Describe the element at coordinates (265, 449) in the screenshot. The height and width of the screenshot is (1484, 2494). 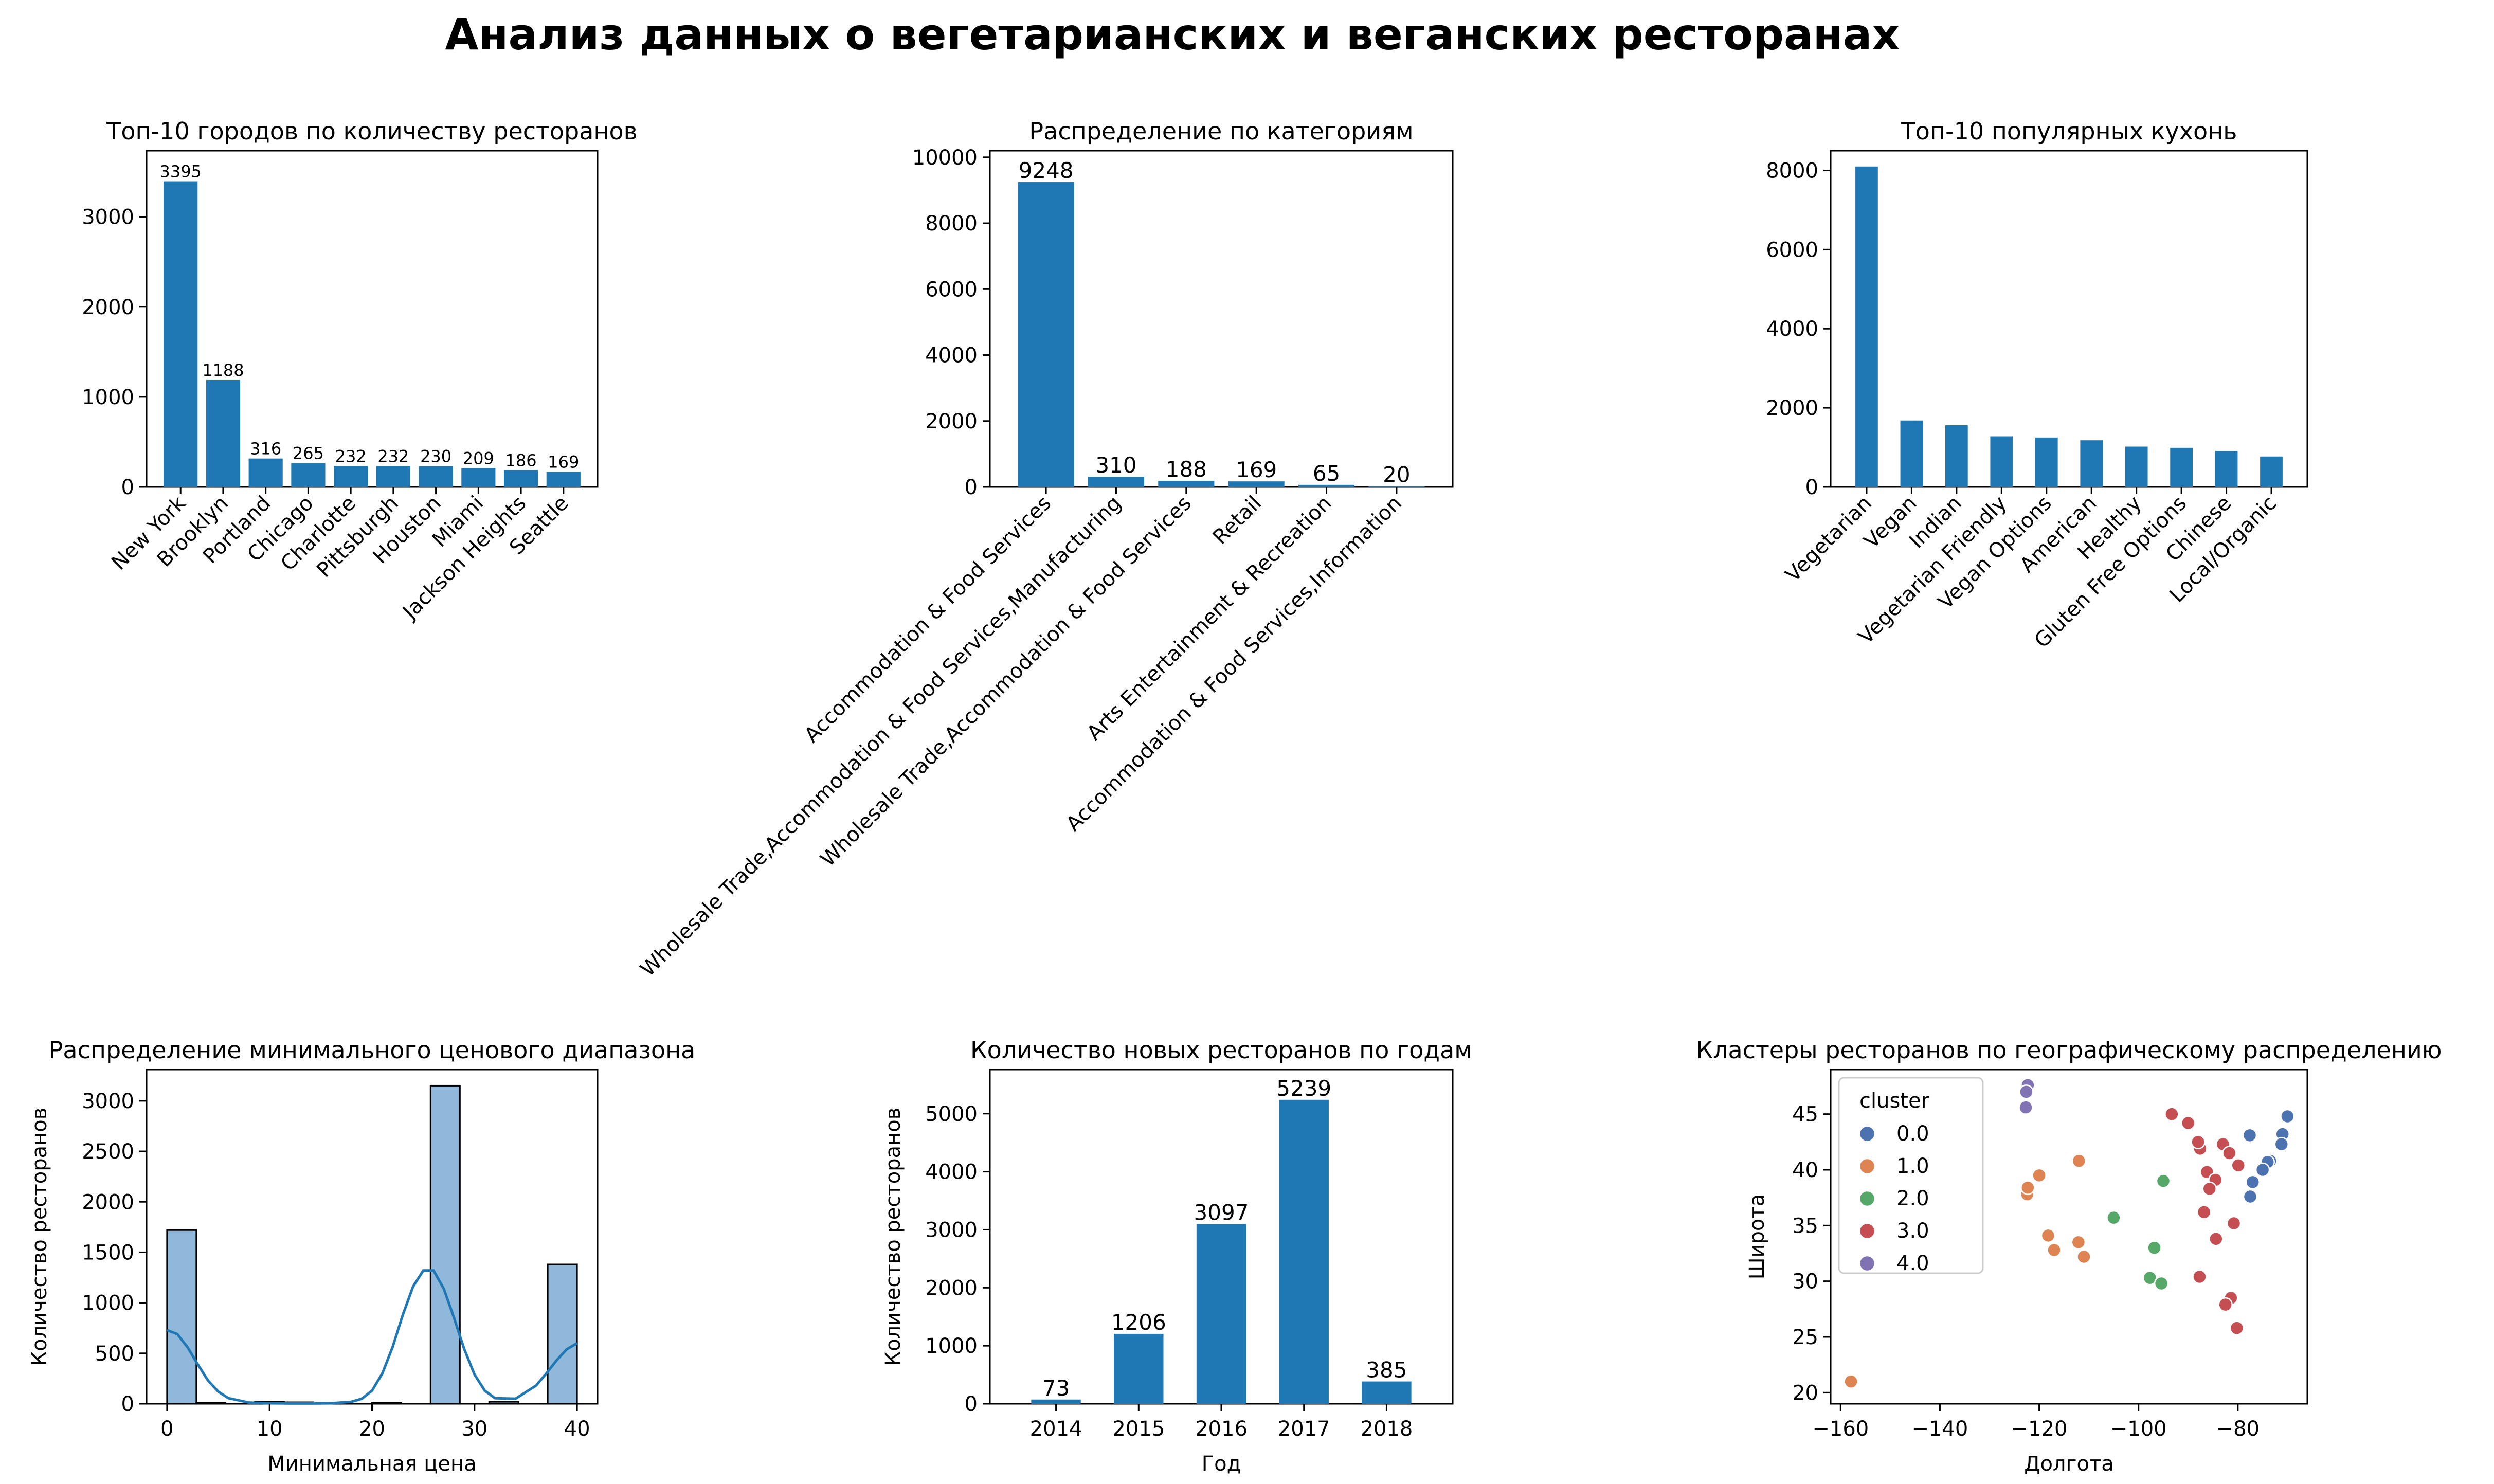
I see `bar-value-label: 316` at that location.